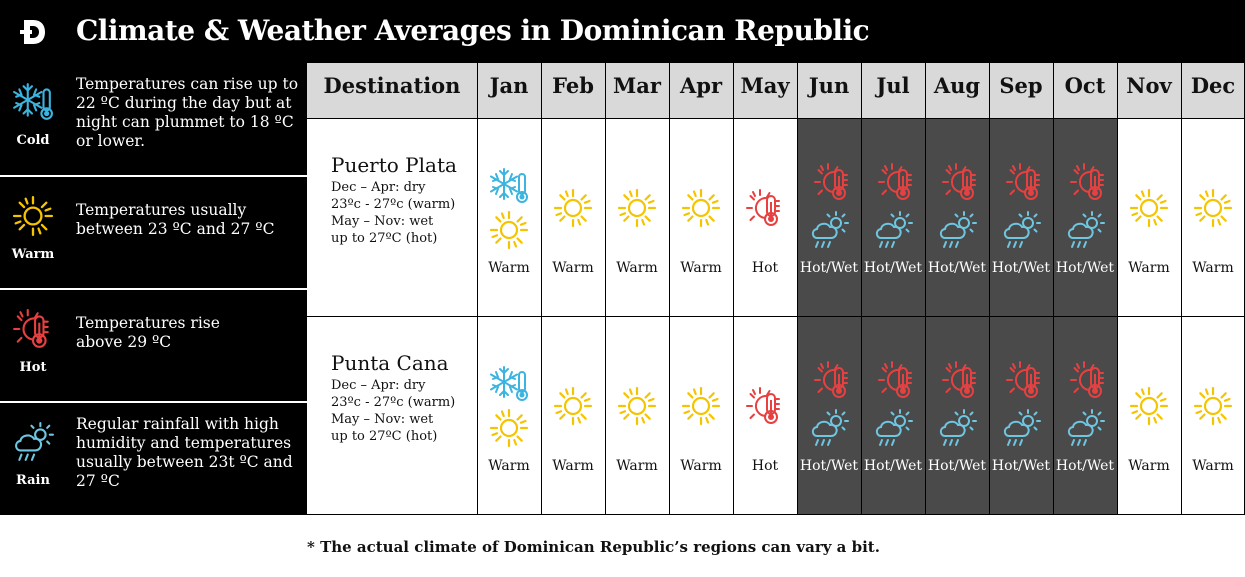 The width and height of the screenshot is (1245, 577). Describe the element at coordinates (184, 462) in the screenshot. I see `legend-description-line: usually between 23t ºC and` at that location.